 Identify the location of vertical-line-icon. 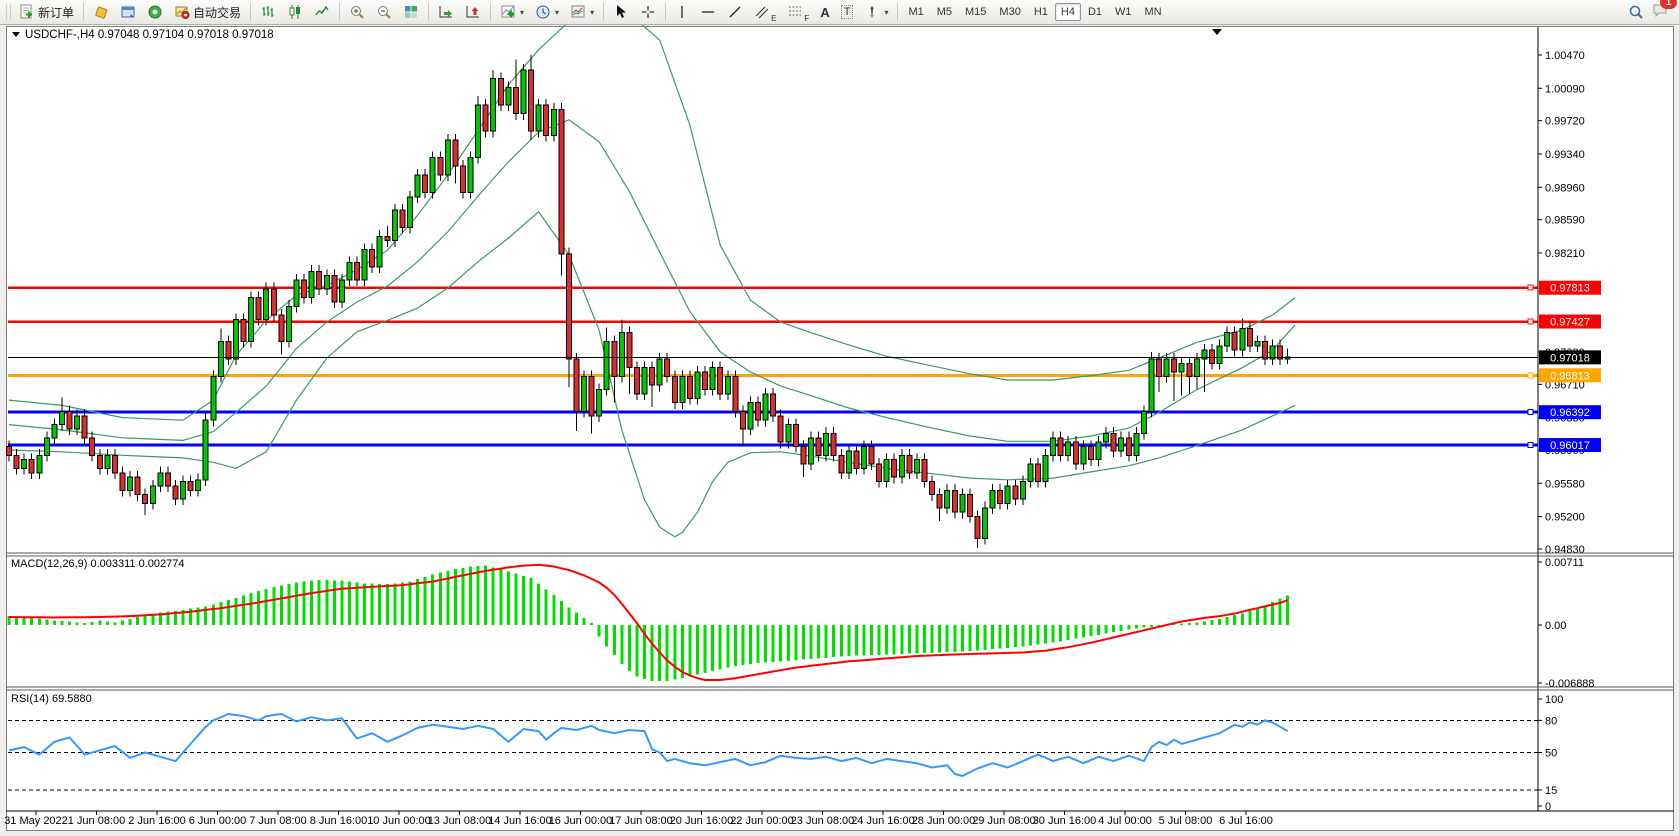
(682, 12).